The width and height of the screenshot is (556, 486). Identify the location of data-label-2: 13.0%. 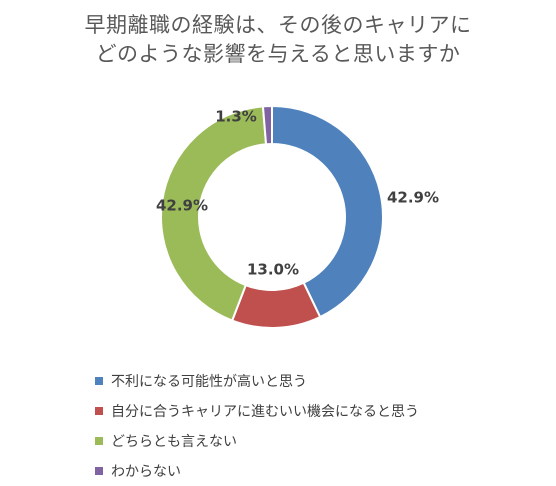
(273, 270).